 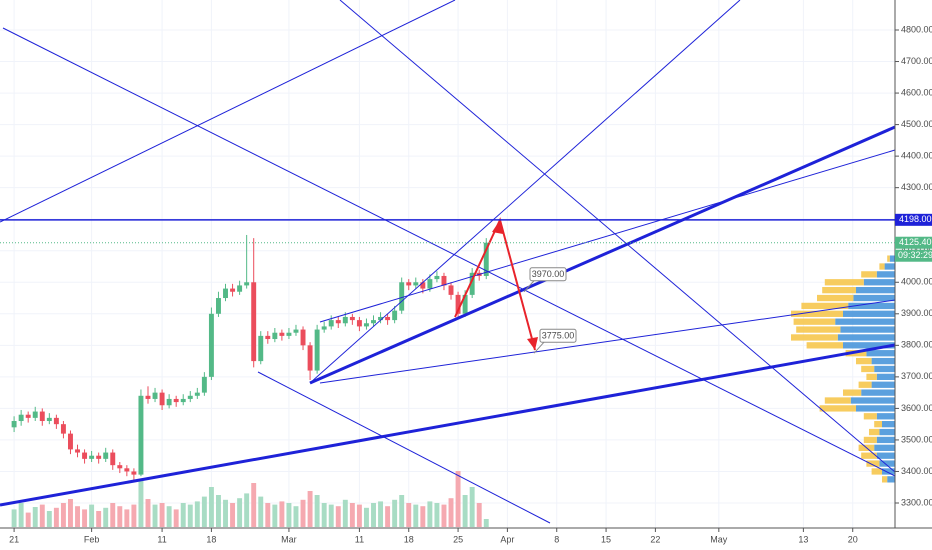 I want to click on y-tick-label: 4700.00, so click(x=916, y=61).